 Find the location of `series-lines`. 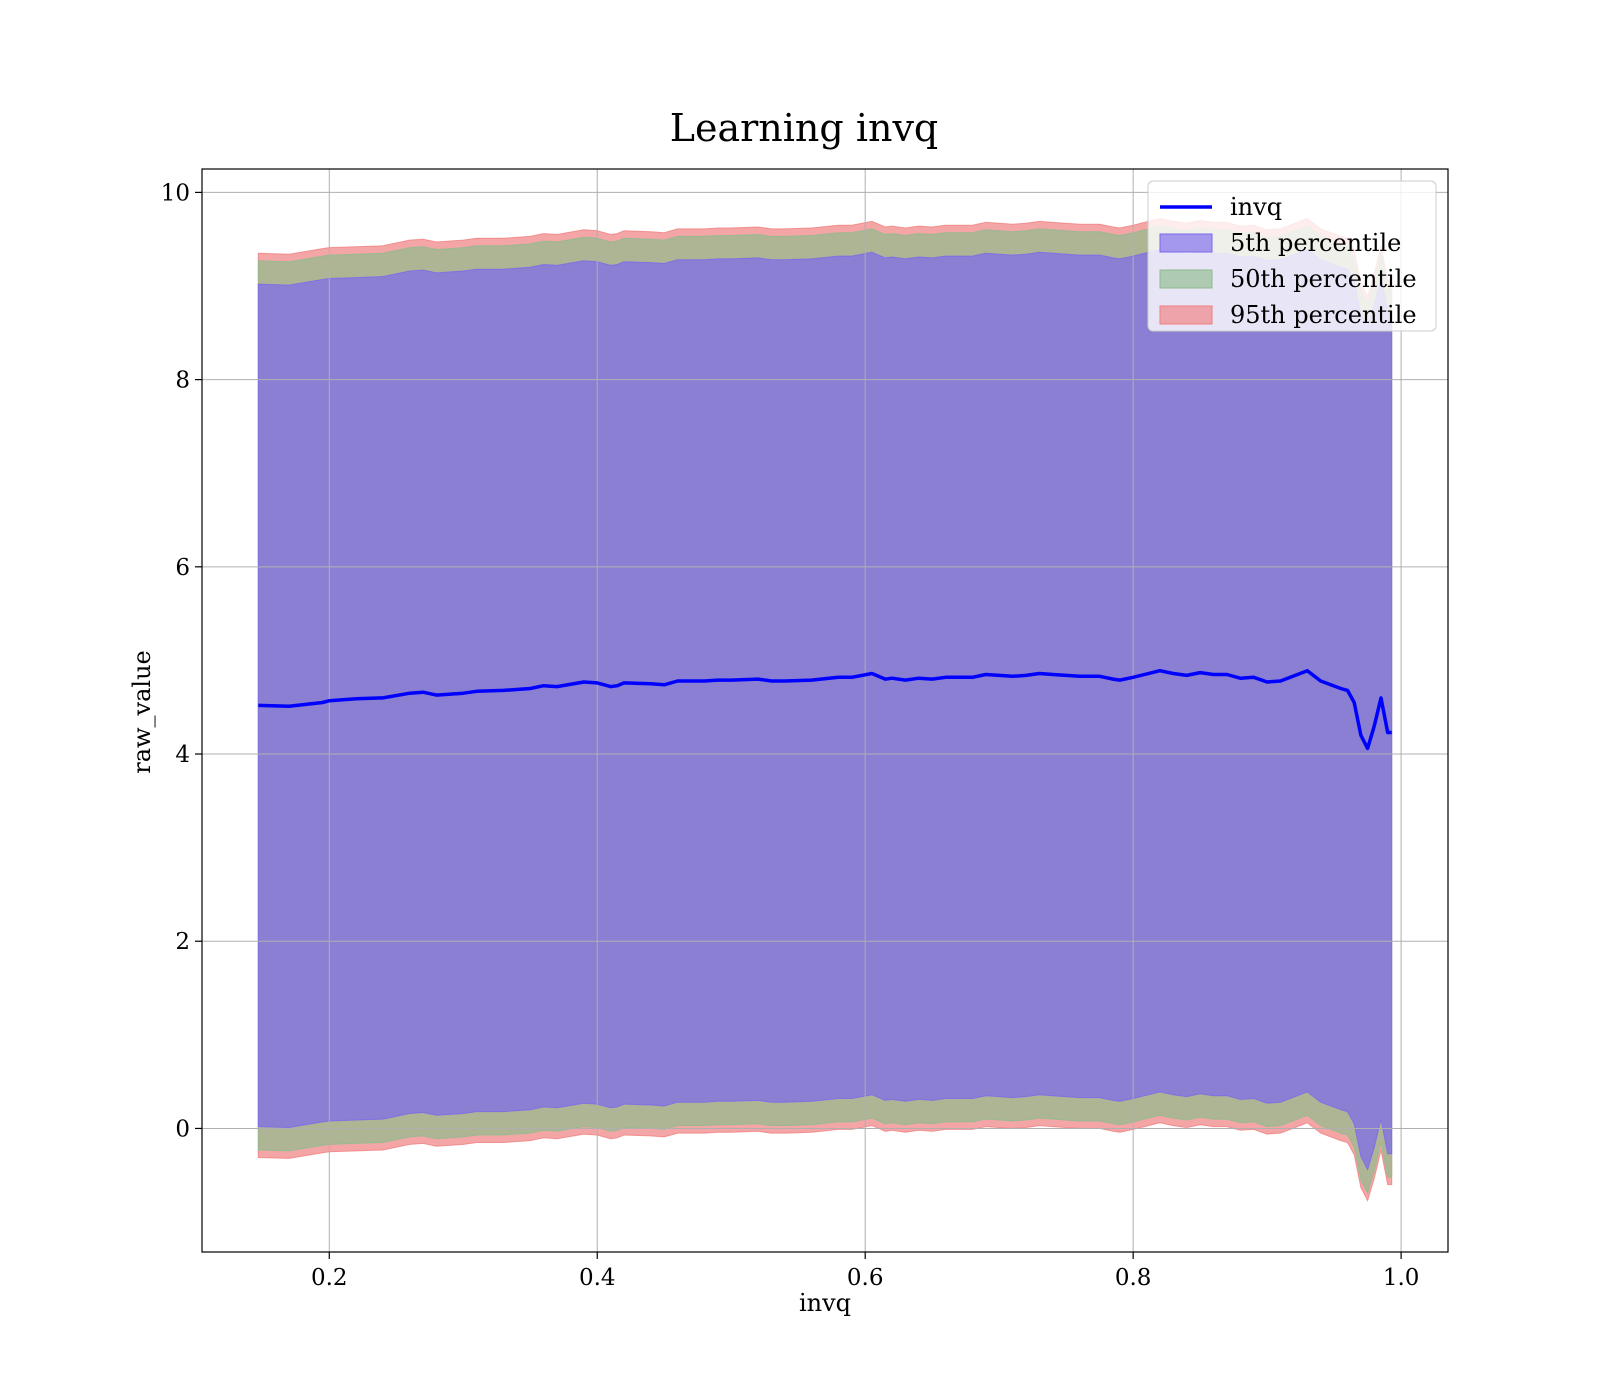

series-lines is located at coordinates (825, 709).